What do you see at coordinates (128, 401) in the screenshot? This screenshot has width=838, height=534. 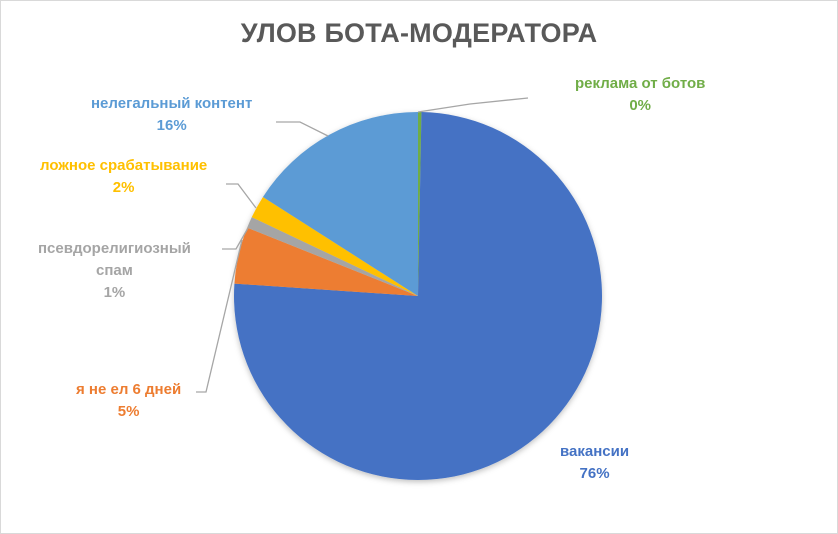 I see `label-hungry: я не ел 6 дней 5%` at bounding box center [128, 401].